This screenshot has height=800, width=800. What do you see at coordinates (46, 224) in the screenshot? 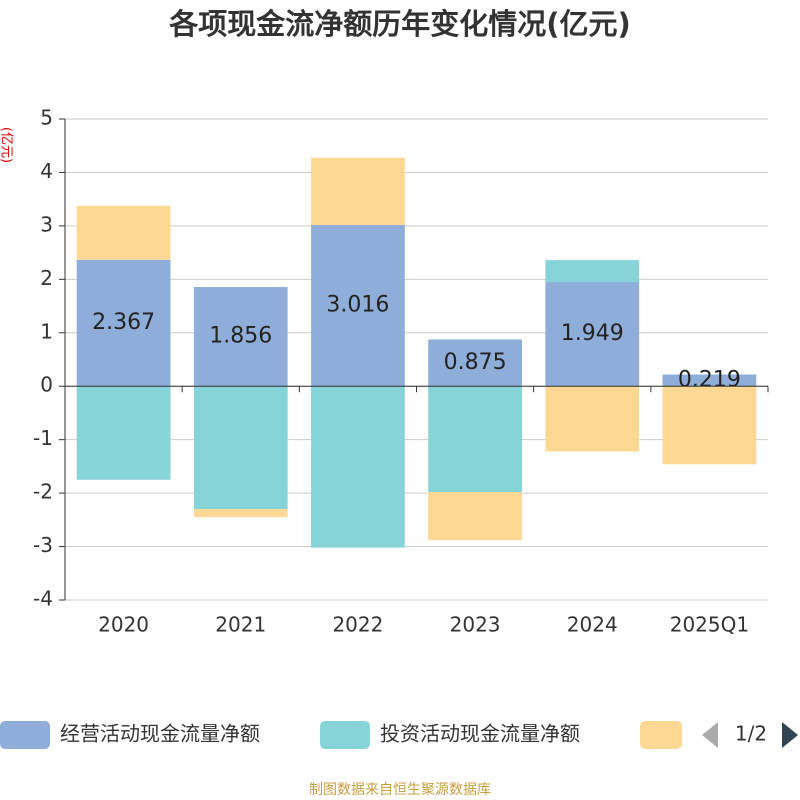
I see `y-tick-label: 3` at bounding box center [46, 224].